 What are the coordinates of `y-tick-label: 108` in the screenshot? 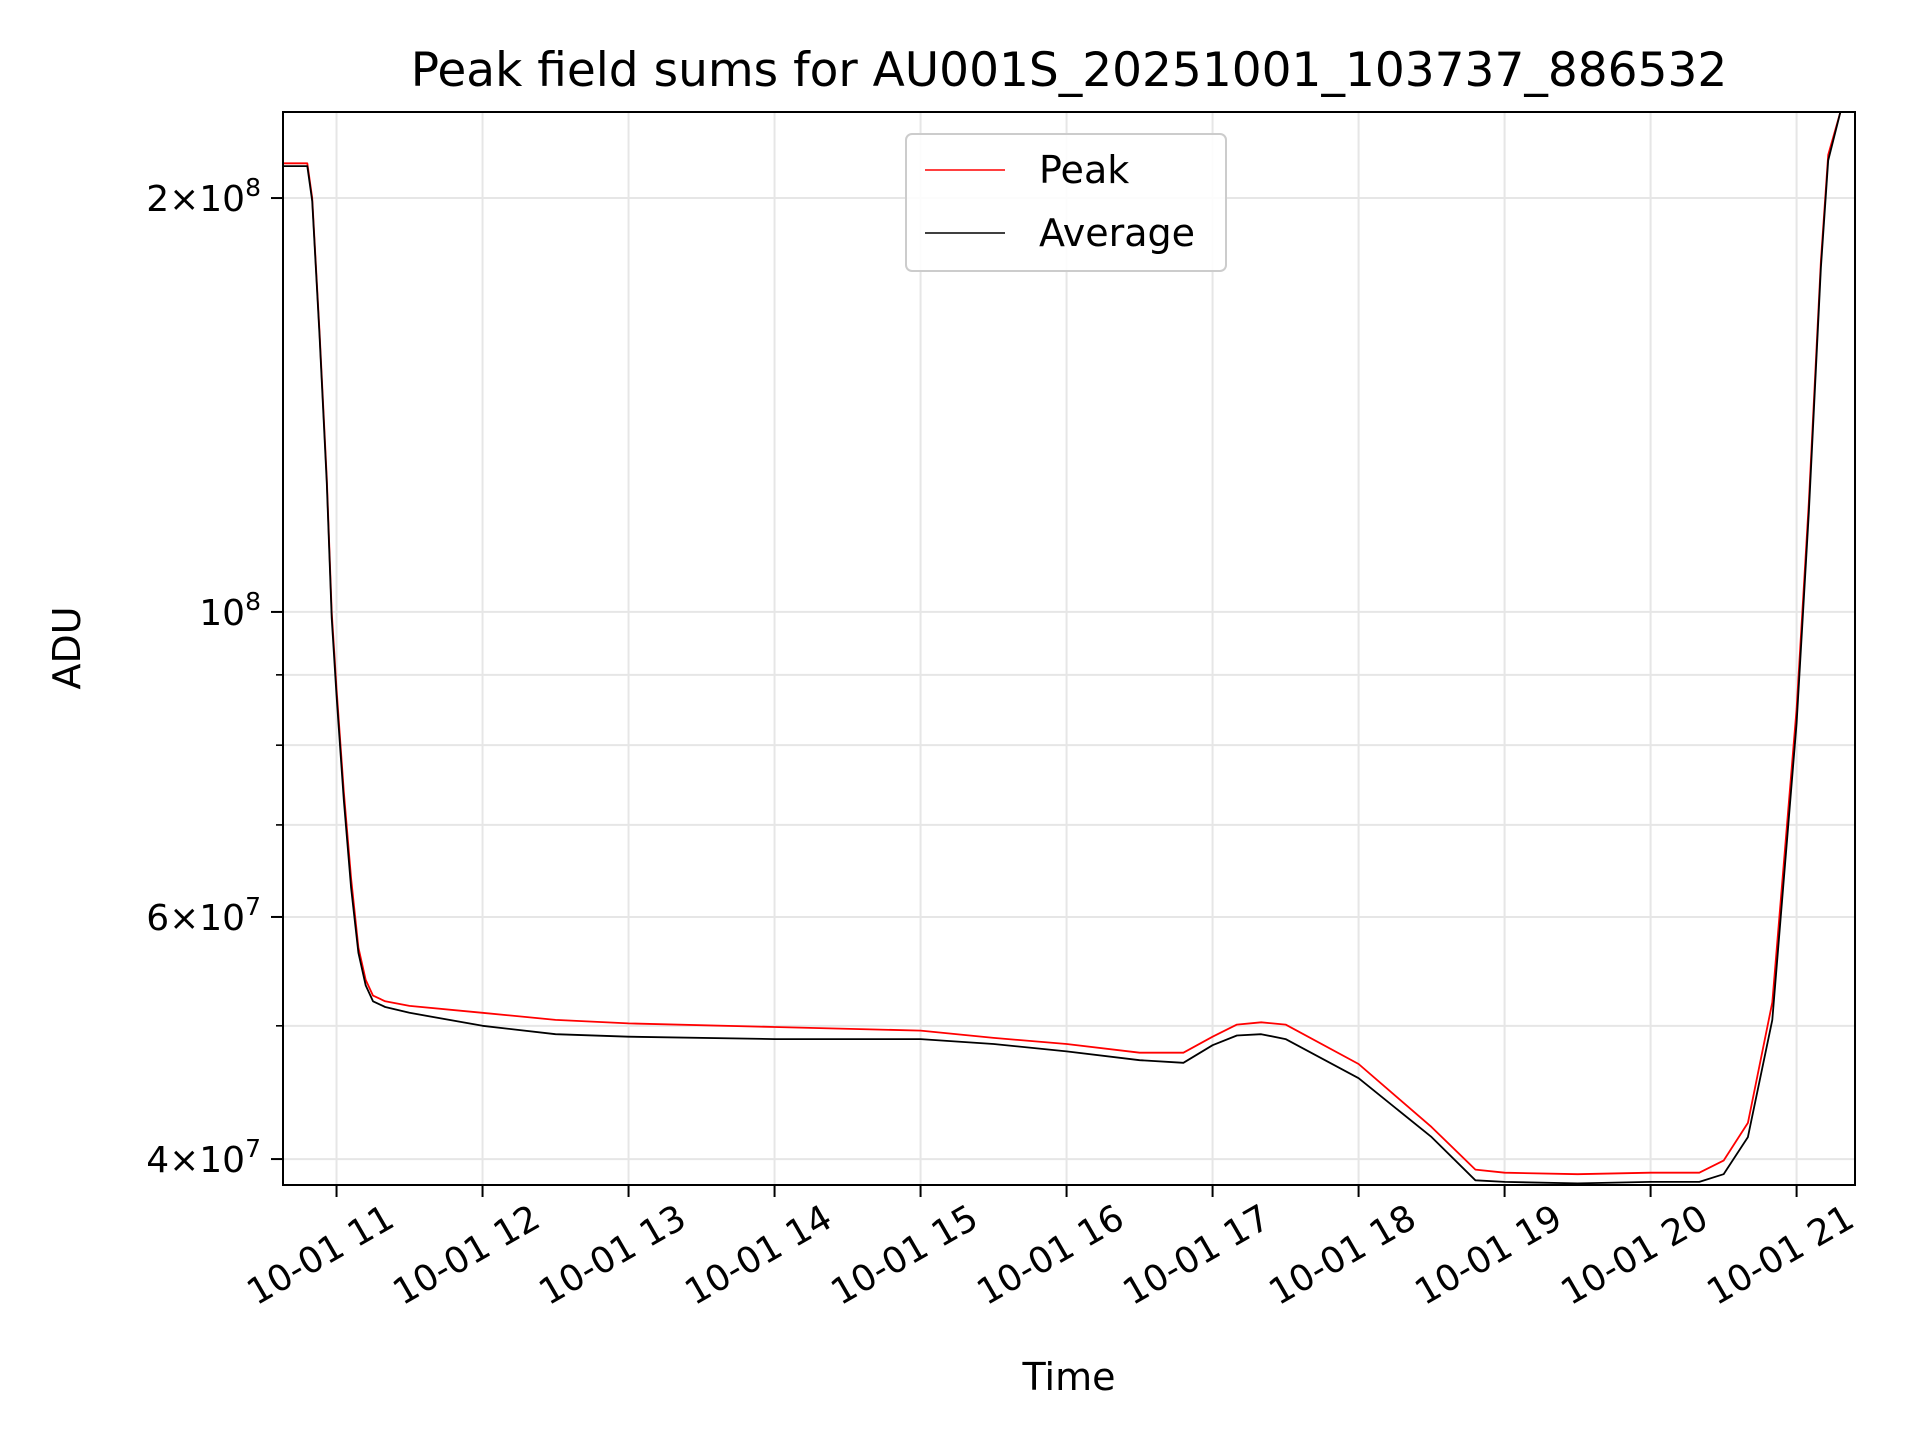 It's located at (230, 610).